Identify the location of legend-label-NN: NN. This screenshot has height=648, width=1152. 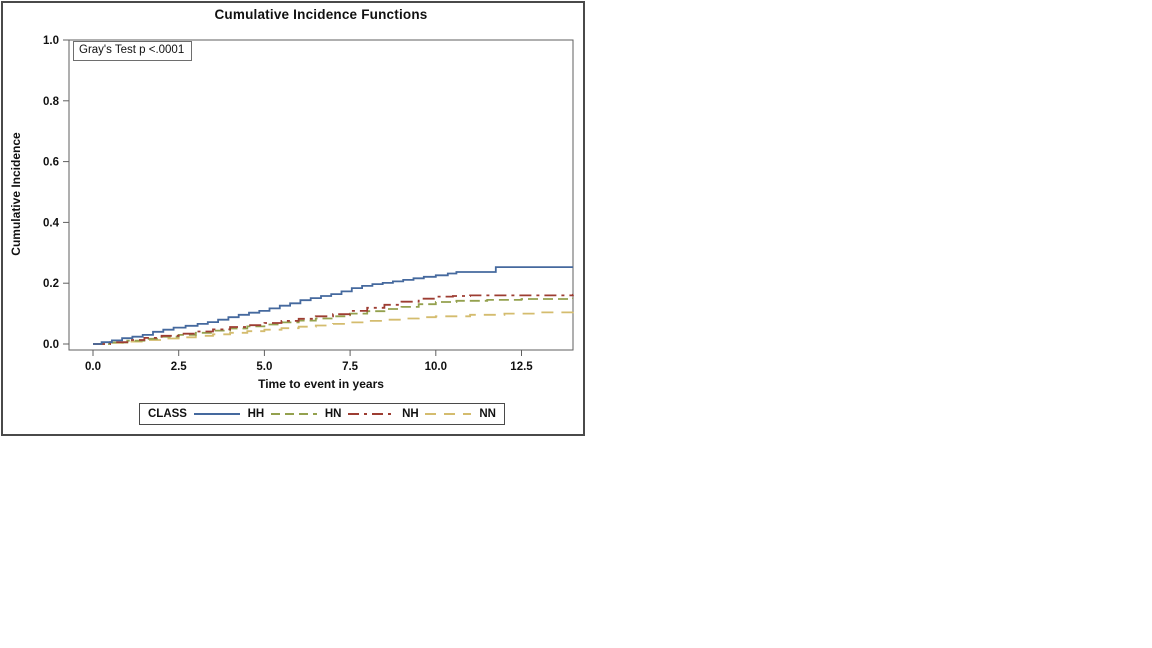
(487, 414).